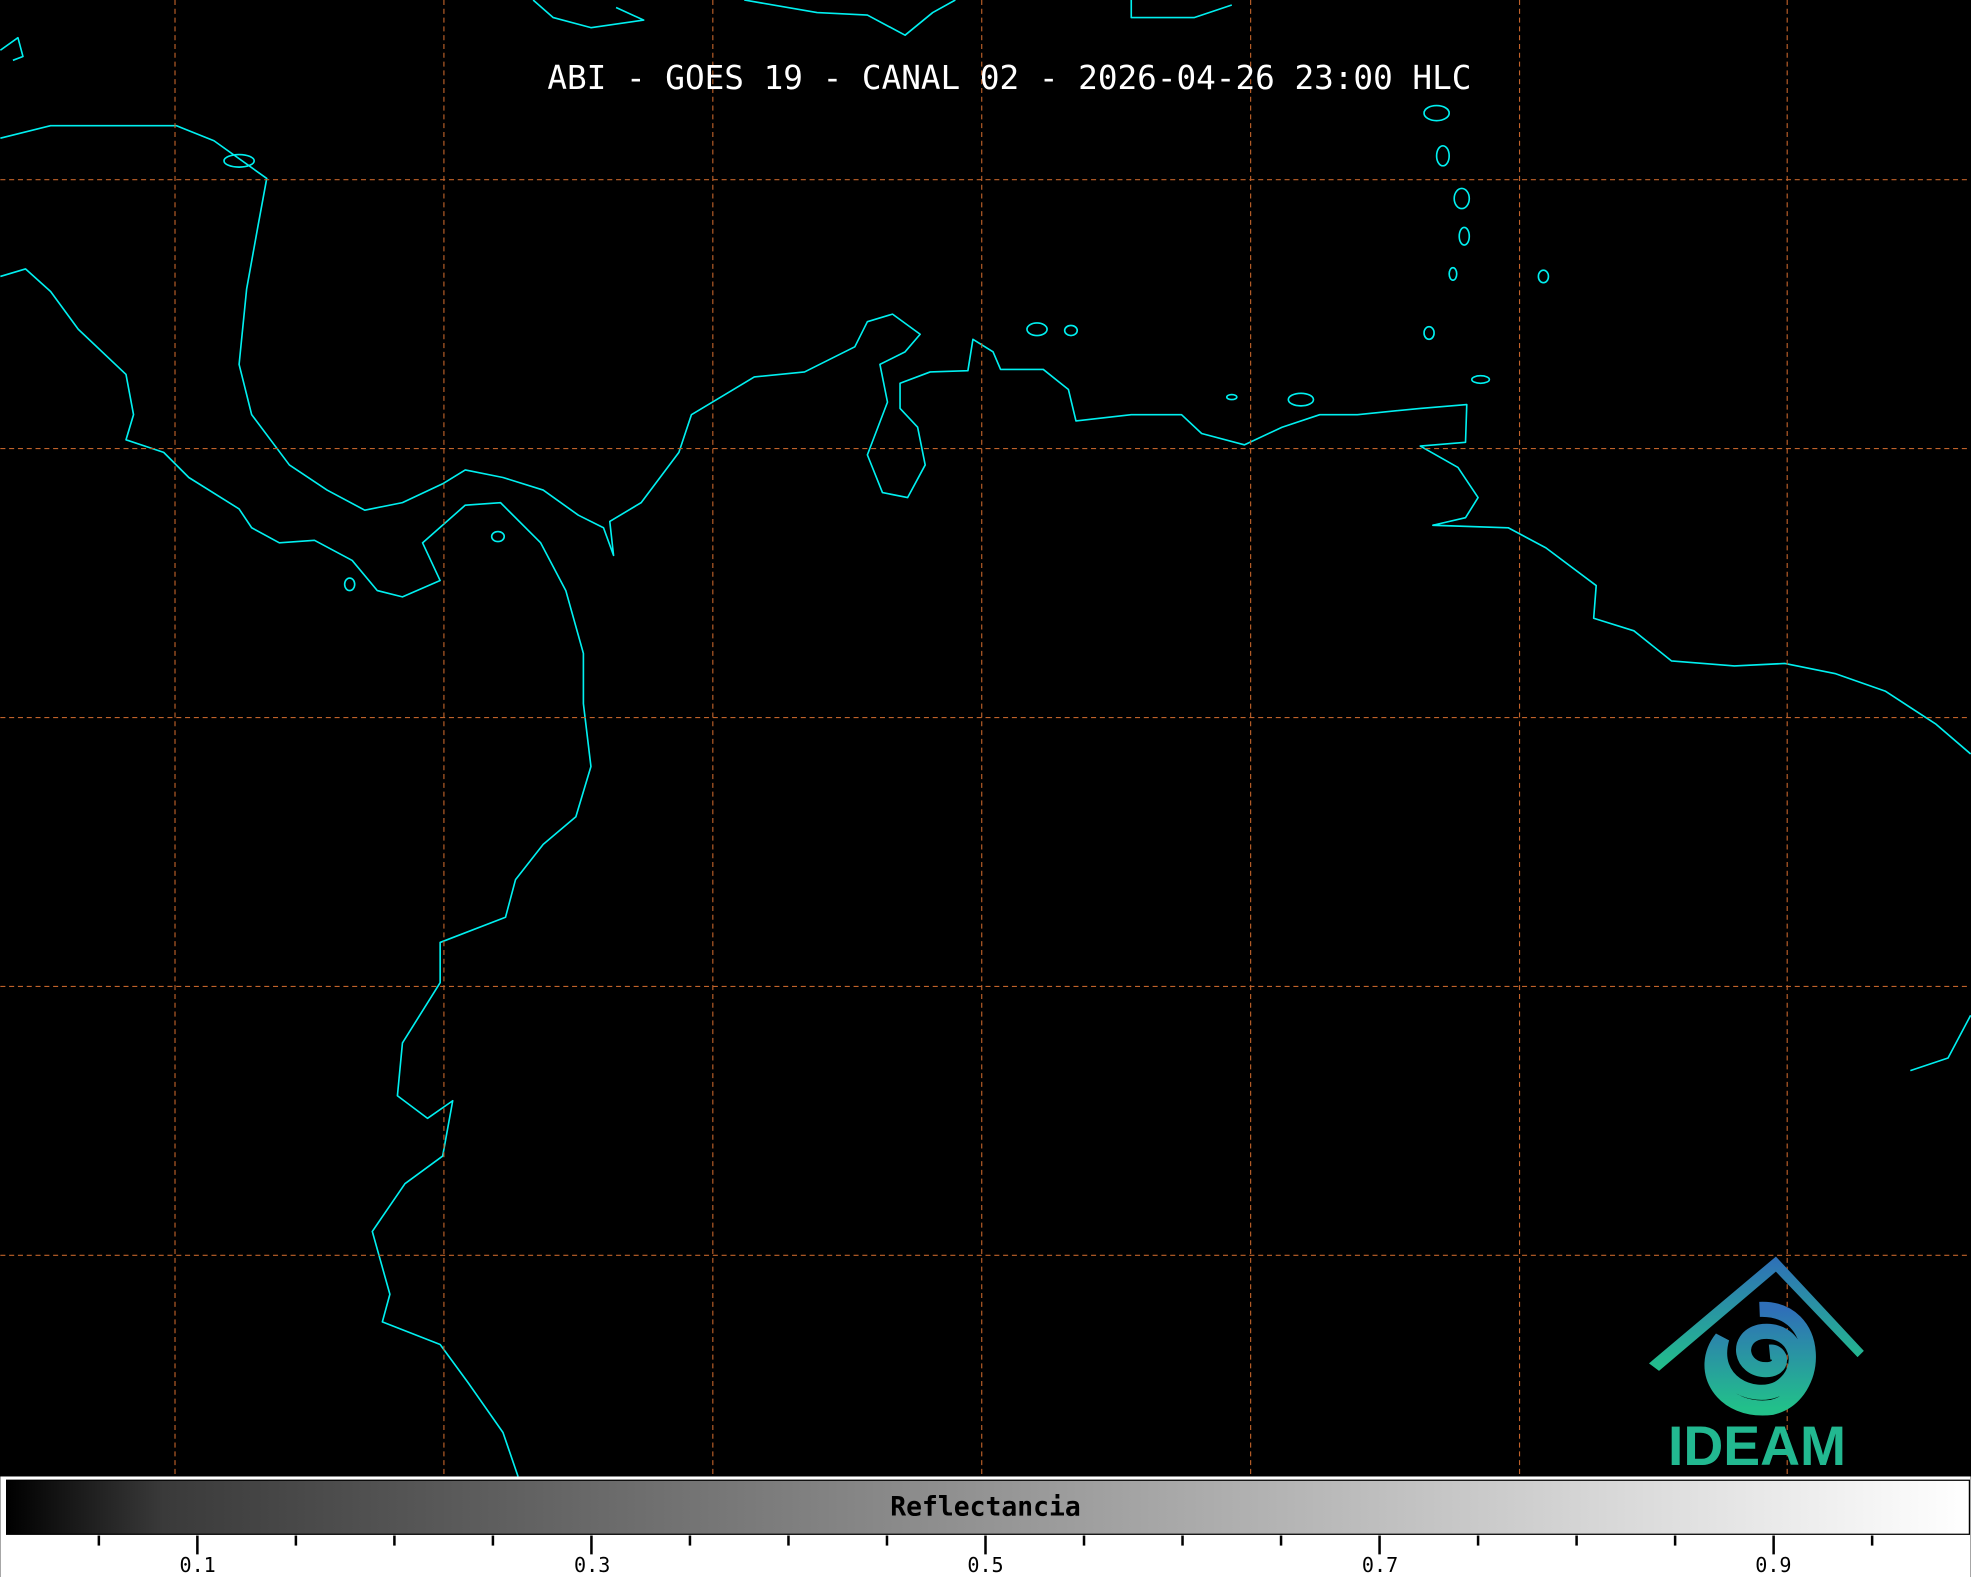 The width and height of the screenshot is (1971, 1577). Describe the element at coordinates (12, 49) in the screenshot. I see `yucatan-coastline` at that location.